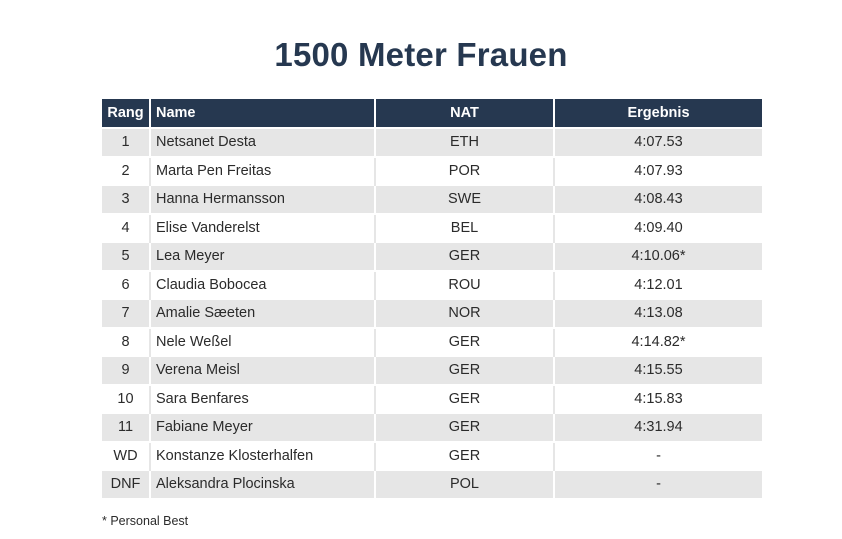 The width and height of the screenshot is (842, 539). What do you see at coordinates (658, 313) in the screenshot?
I see `cell-result: 4:13.08` at bounding box center [658, 313].